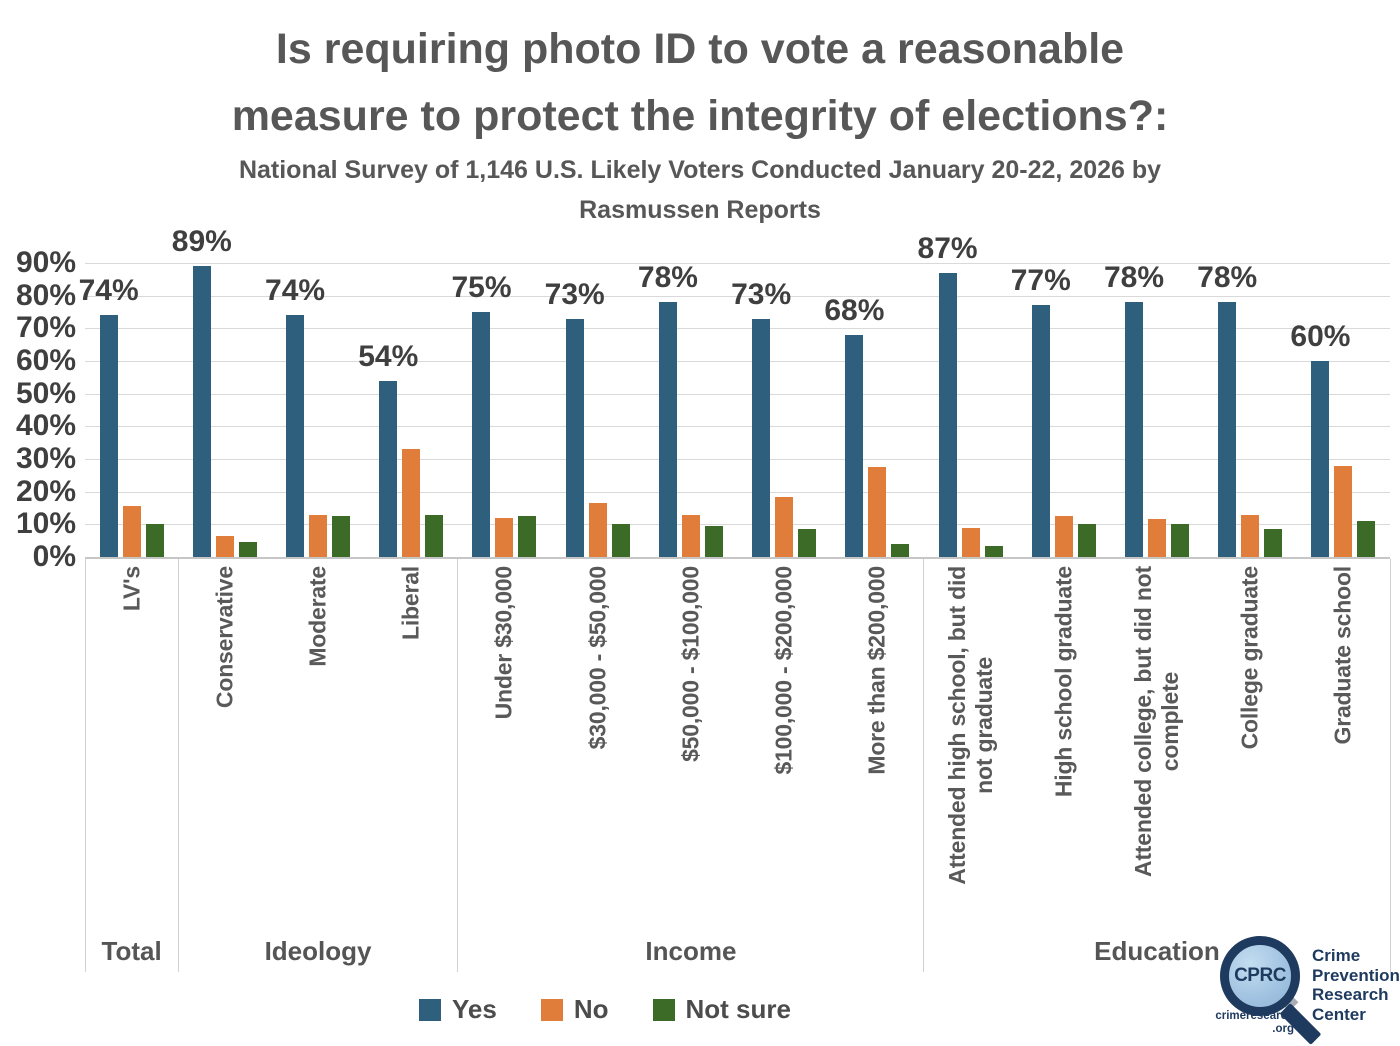  Describe the element at coordinates (1342, 655) in the screenshot. I see `category-label: Graduate school` at that location.